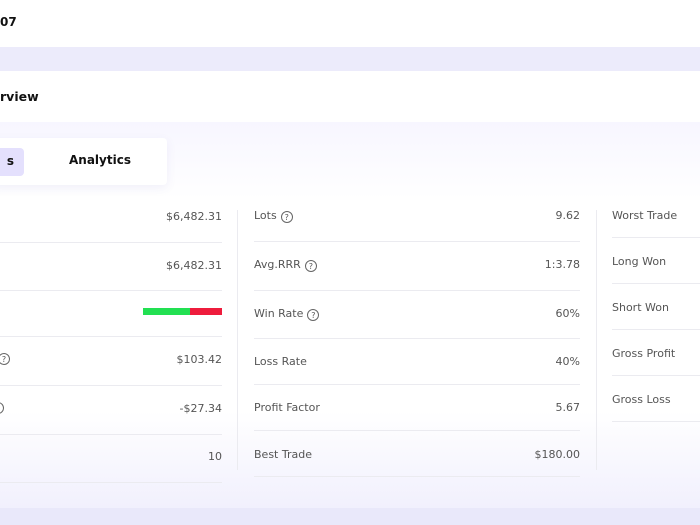 Image resolution: width=700 pixels, height=525 pixels. What do you see at coordinates (417, 370) in the screenshot?
I see `stat-row: Loss Rate 40%` at bounding box center [417, 370].